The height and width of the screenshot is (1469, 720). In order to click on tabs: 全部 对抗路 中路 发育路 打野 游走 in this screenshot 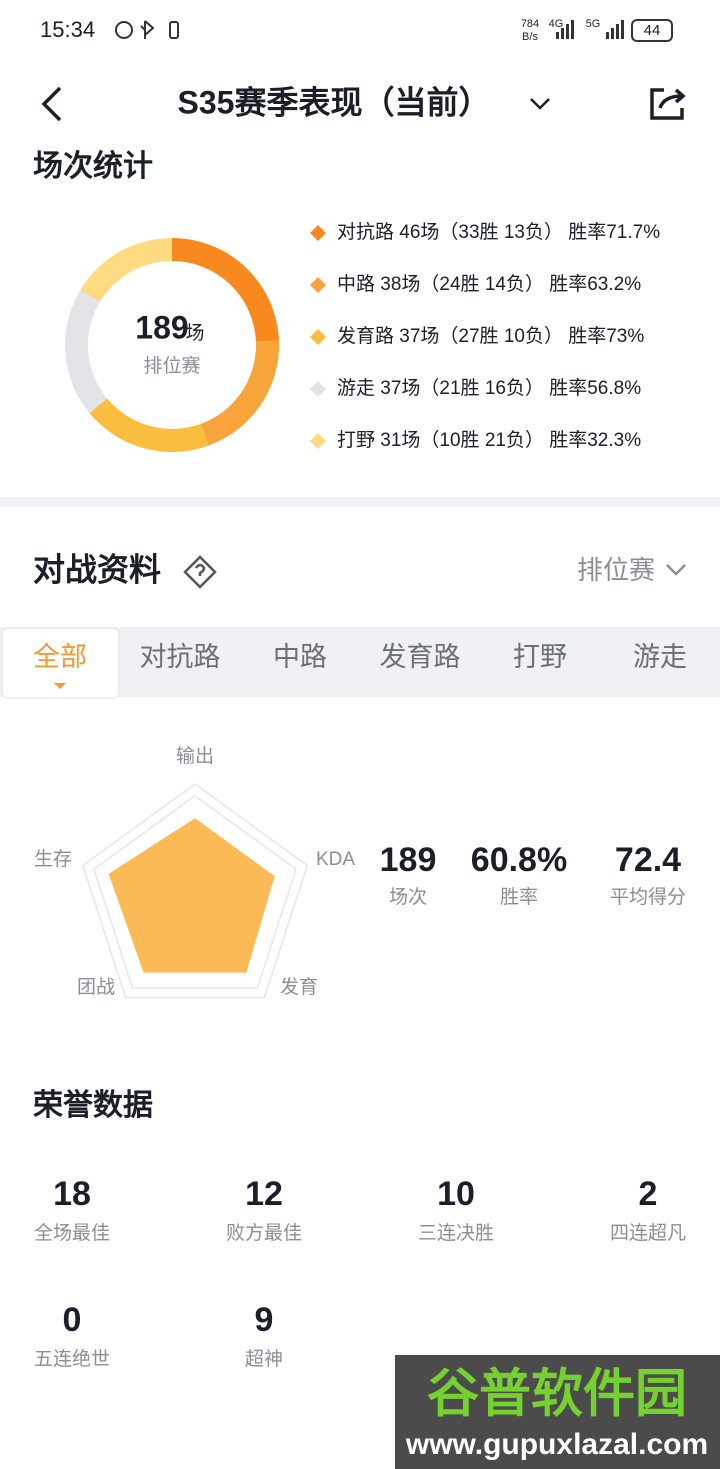, I will do `click(360, 657)`.